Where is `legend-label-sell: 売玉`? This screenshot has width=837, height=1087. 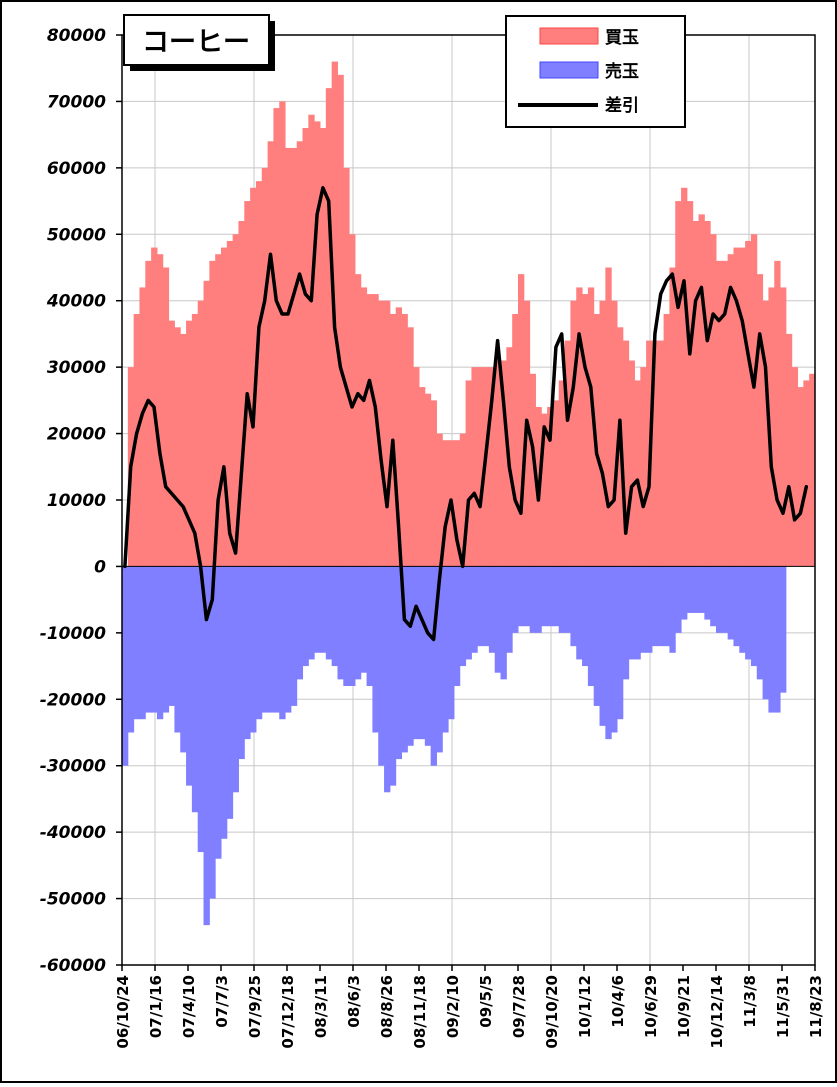
legend-label-sell: 売玉 is located at coordinates (622, 71).